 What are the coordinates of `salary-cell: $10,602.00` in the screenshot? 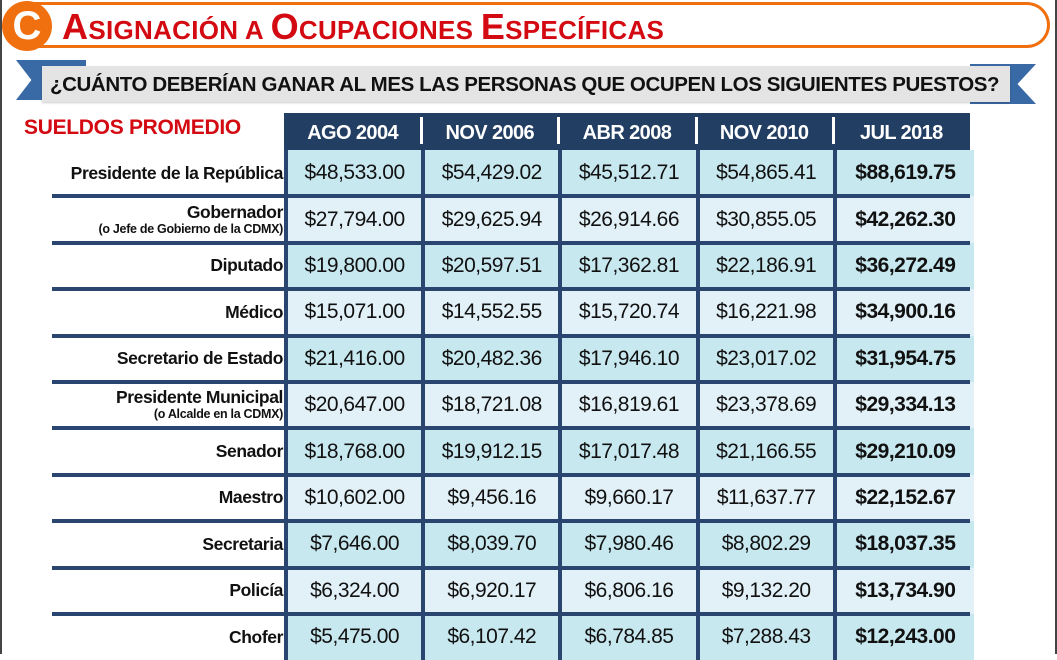 It's located at (357, 498).